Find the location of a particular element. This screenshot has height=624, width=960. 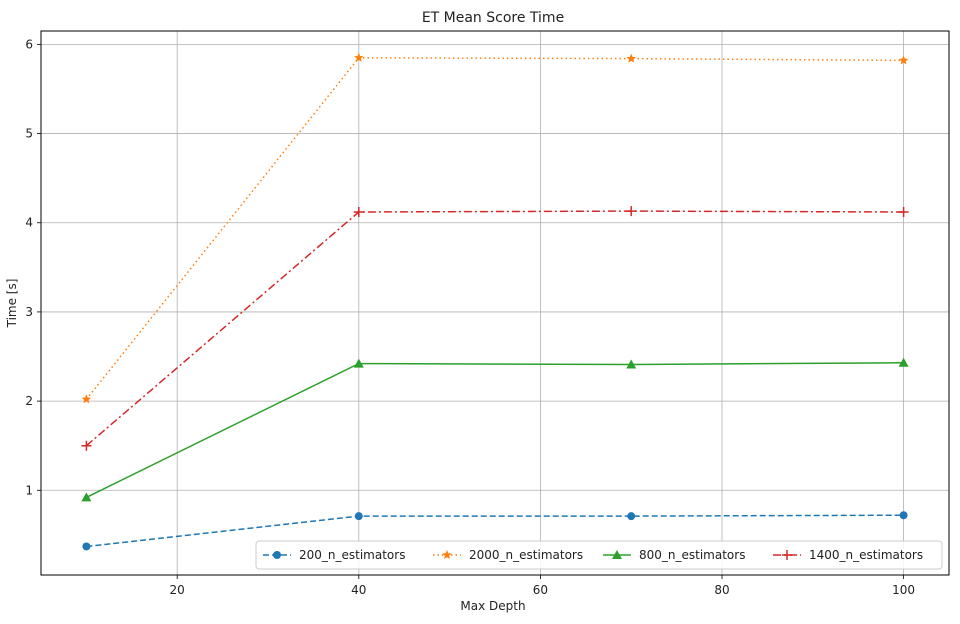

y-axis-ticks: 1 2 3 4 5 6 is located at coordinates (33, 267).